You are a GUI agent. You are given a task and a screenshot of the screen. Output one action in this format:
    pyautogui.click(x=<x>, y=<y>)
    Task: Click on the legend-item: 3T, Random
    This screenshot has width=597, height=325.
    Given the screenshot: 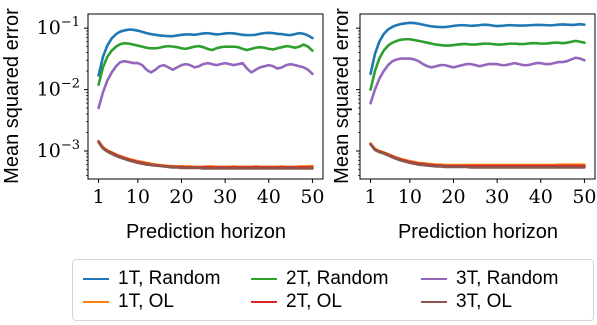 What is the action you would take?
    pyautogui.click(x=489, y=279)
    